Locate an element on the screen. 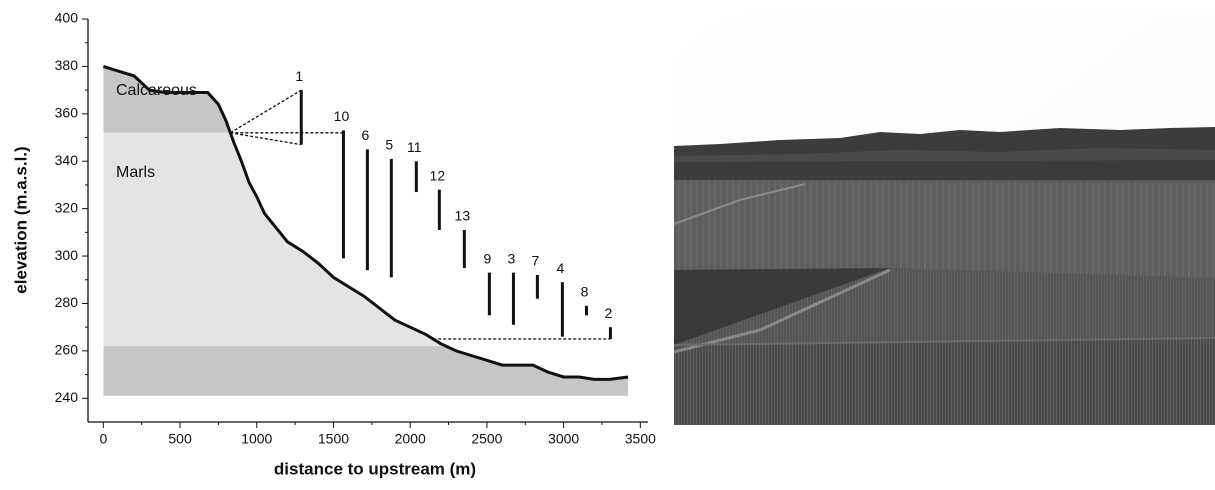 This screenshot has width=1215, height=490. interval-label: 7 is located at coordinates (535, 261).